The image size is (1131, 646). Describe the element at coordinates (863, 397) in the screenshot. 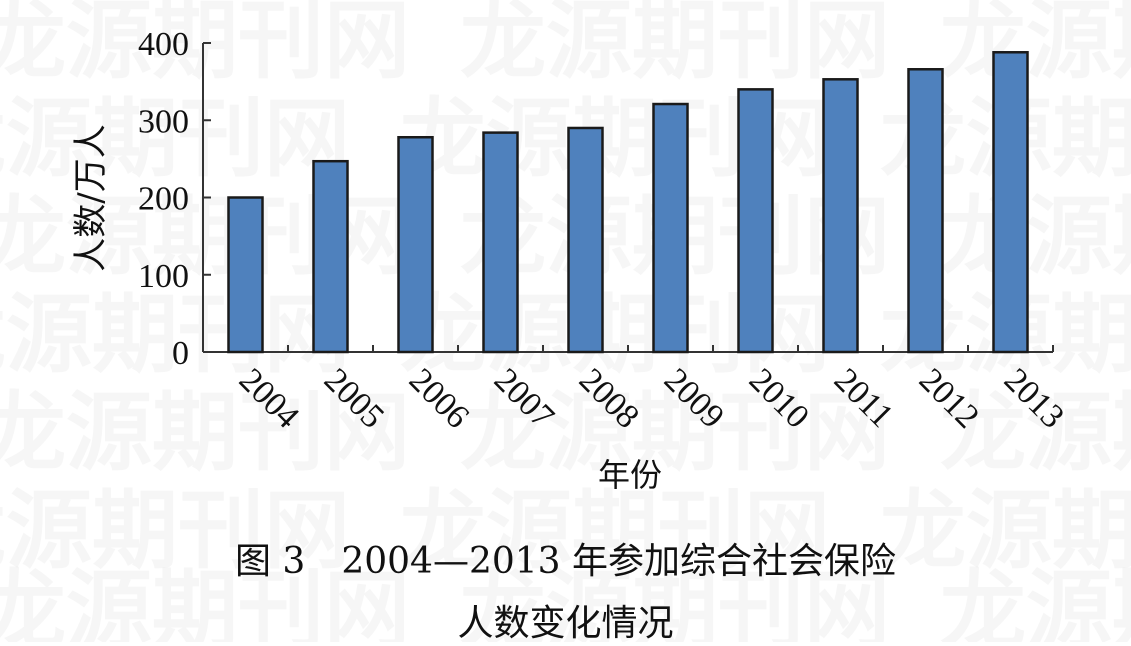

I see `x-tick-label: 2011` at that location.